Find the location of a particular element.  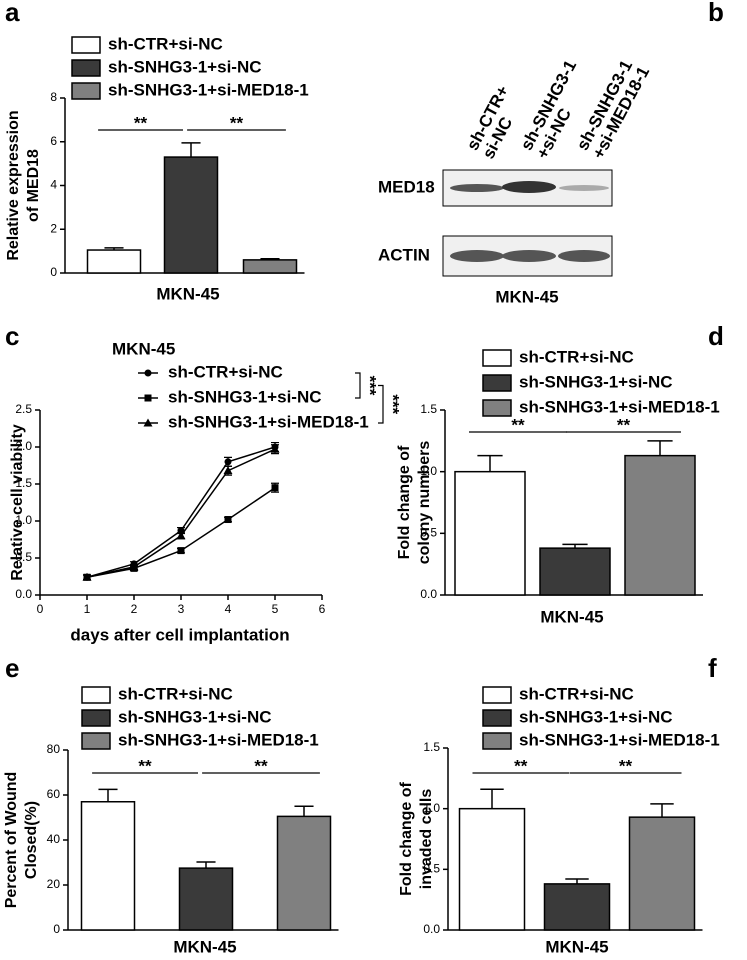

y-axis-label: Relative cell viability is located at coordinates (17, 502).